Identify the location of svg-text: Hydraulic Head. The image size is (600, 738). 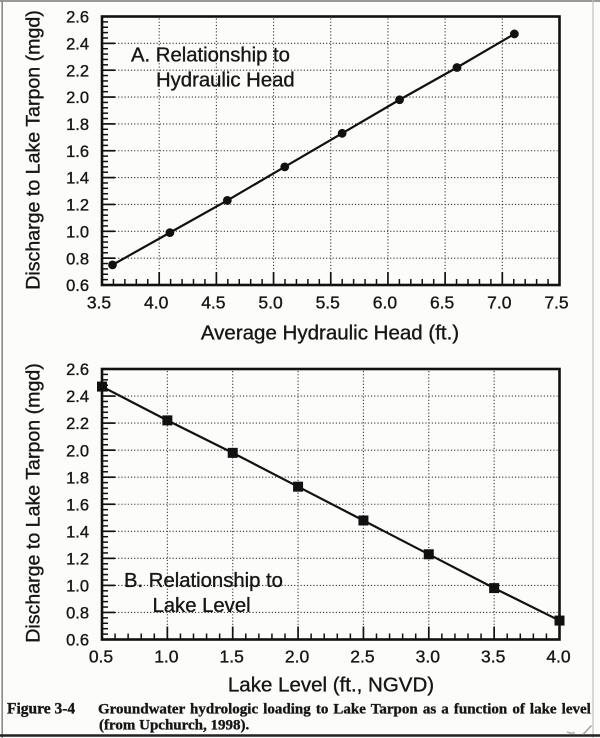
(225, 81).